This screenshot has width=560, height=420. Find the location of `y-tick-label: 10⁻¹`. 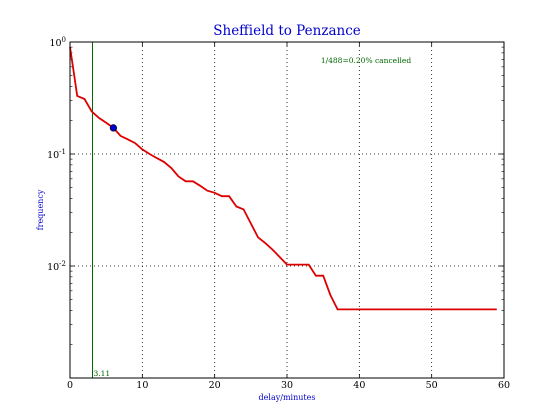

y-tick-label: 10⁻¹ is located at coordinates (56, 154).